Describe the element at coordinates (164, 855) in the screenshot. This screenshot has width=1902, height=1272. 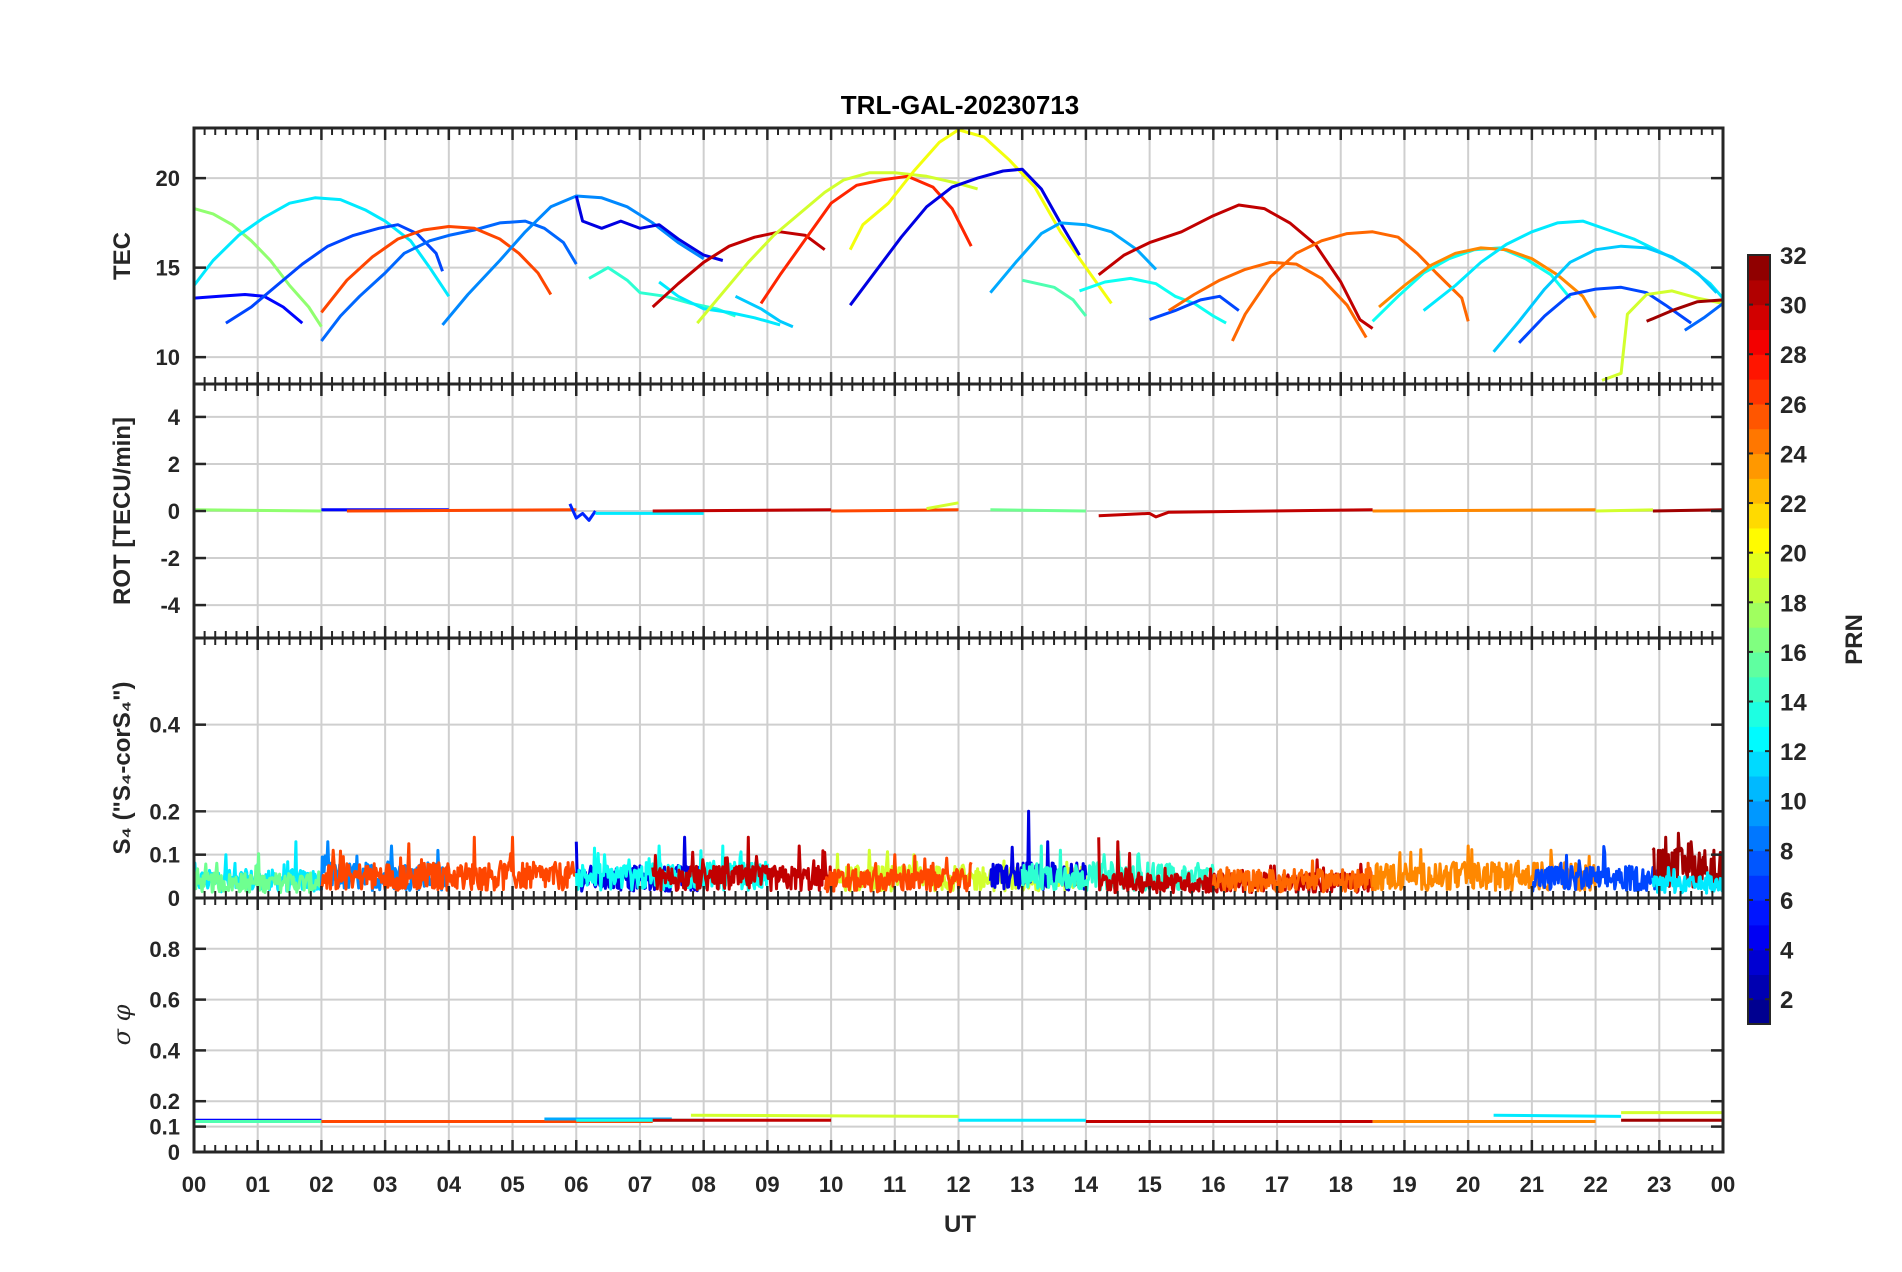
I see `y-tick-label: 0.1` at that location.